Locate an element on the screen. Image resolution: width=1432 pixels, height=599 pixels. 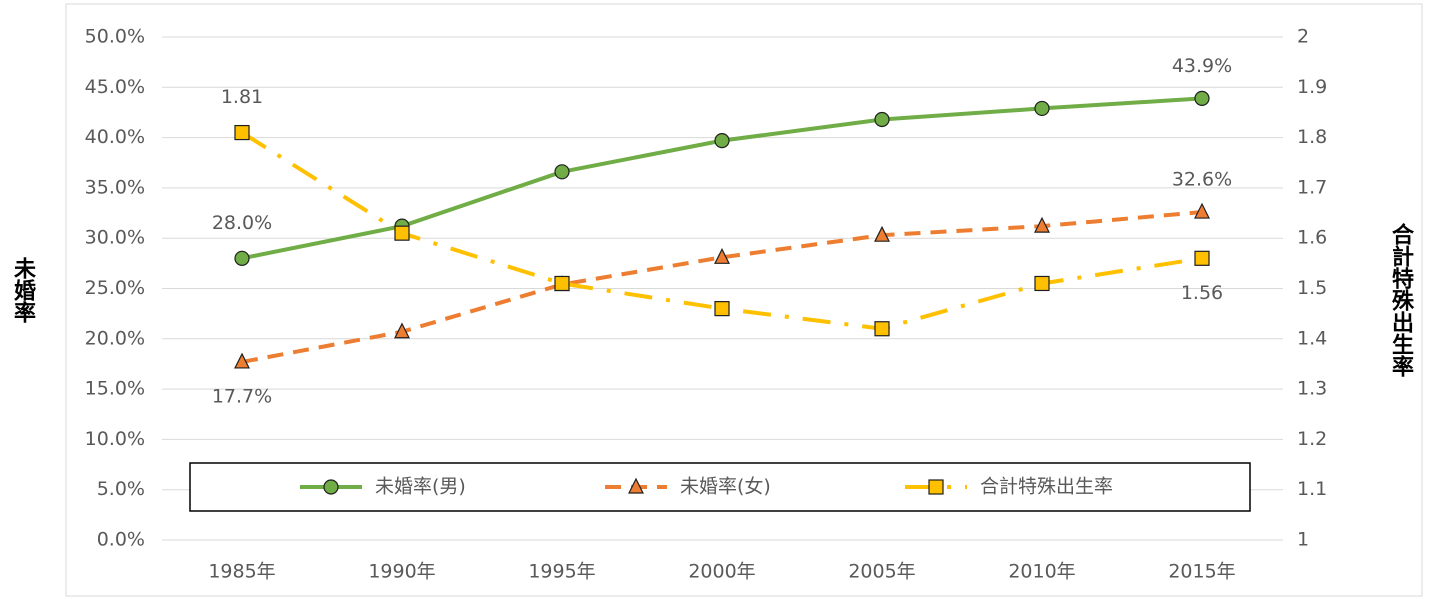
y2-tick-label: 1.2 is located at coordinates (1312, 439).